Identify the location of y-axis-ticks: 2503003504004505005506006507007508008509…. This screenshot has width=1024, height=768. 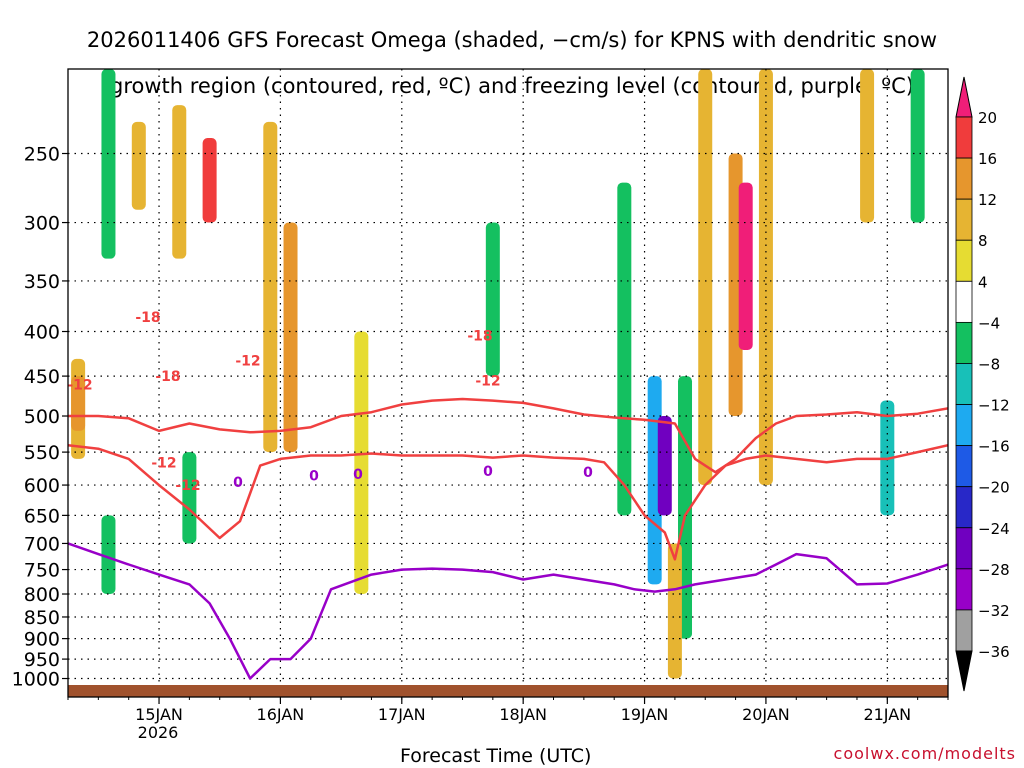
(40, 417).